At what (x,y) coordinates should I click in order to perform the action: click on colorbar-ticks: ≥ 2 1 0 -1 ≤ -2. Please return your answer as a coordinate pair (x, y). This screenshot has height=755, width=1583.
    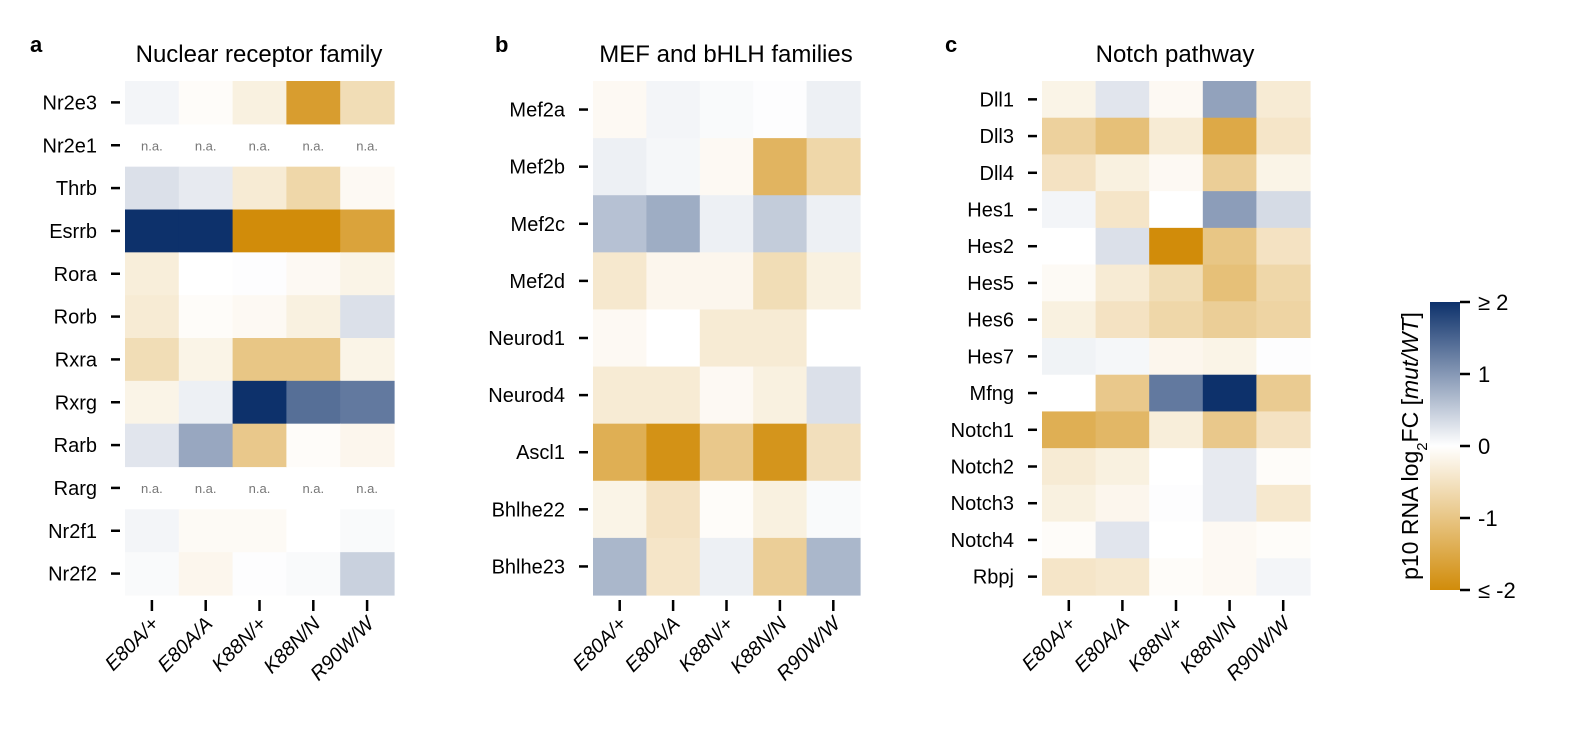
    Looking at the image, I should click on (1488, 446).